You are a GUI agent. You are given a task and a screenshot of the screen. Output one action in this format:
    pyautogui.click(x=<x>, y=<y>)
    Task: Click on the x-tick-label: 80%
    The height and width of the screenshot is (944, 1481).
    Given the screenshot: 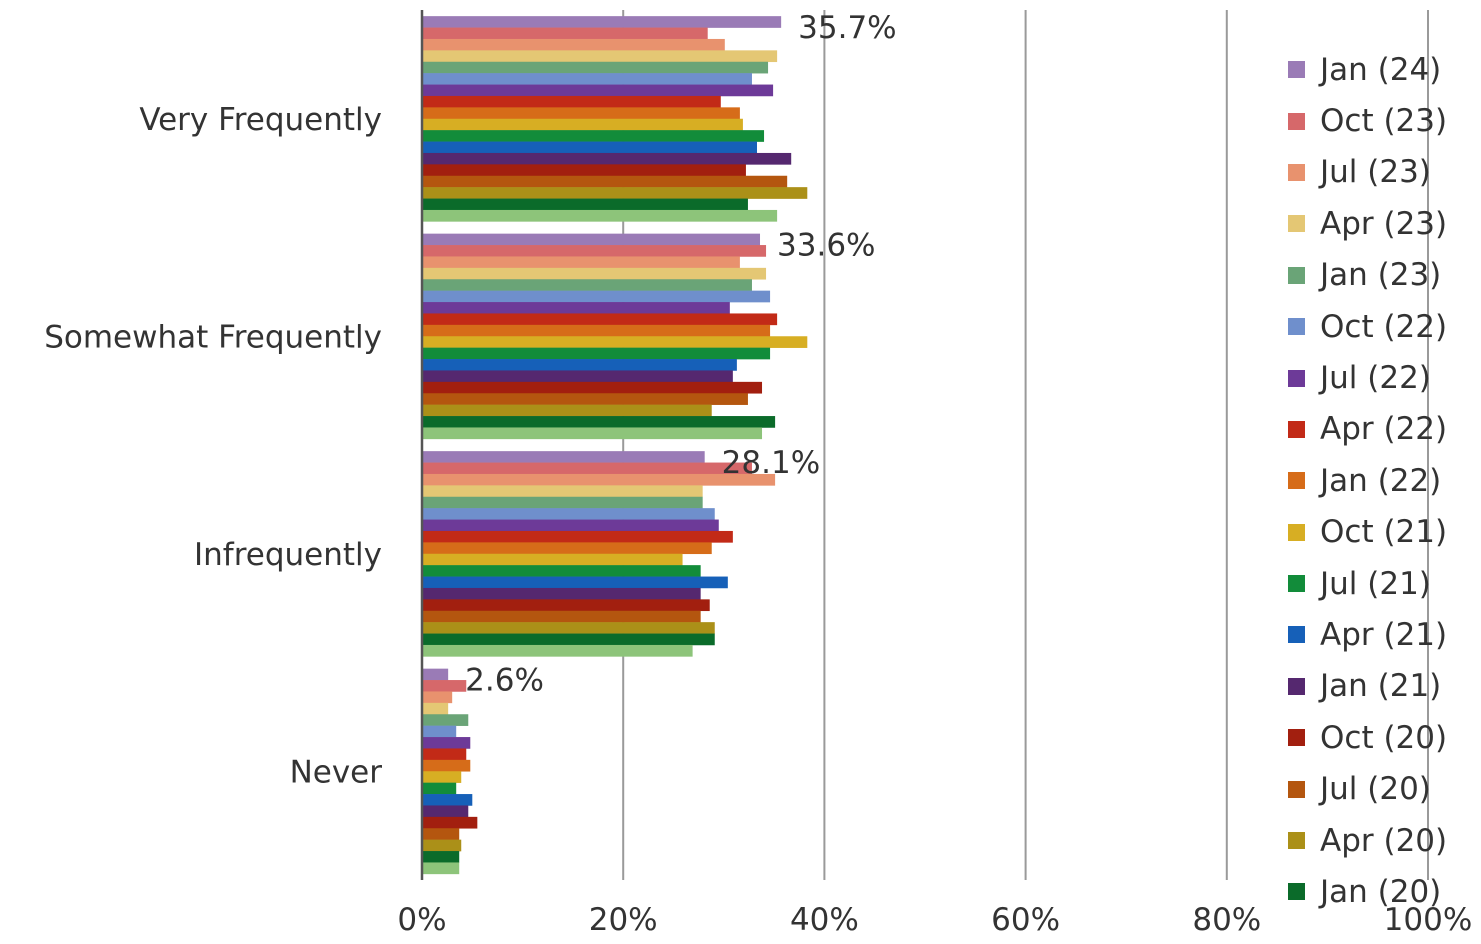 What is the action you would take?
    pyautogui.click(x=1226, y=920)
    